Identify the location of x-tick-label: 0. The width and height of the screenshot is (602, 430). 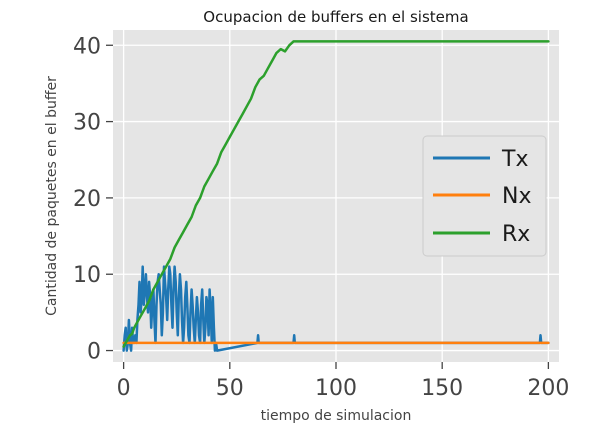
(124, 388).